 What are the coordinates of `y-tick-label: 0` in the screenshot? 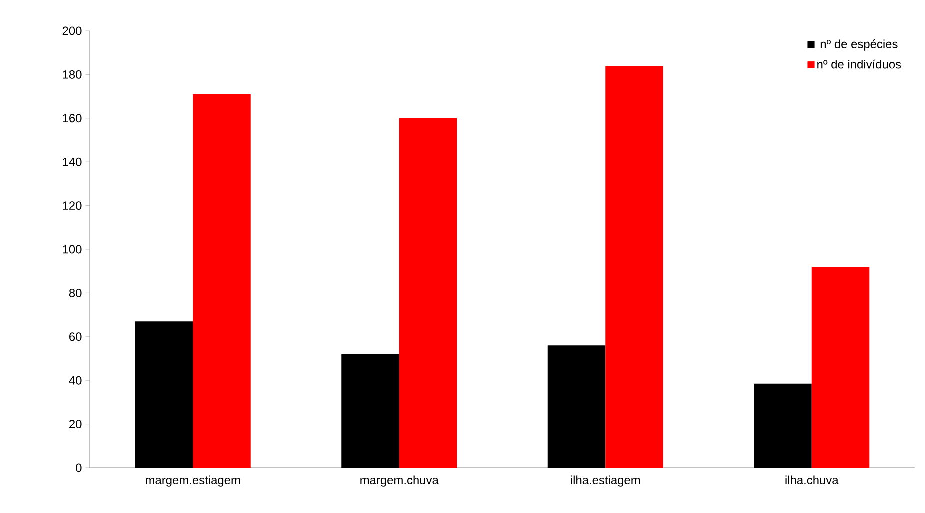 It's located at (79, 468).